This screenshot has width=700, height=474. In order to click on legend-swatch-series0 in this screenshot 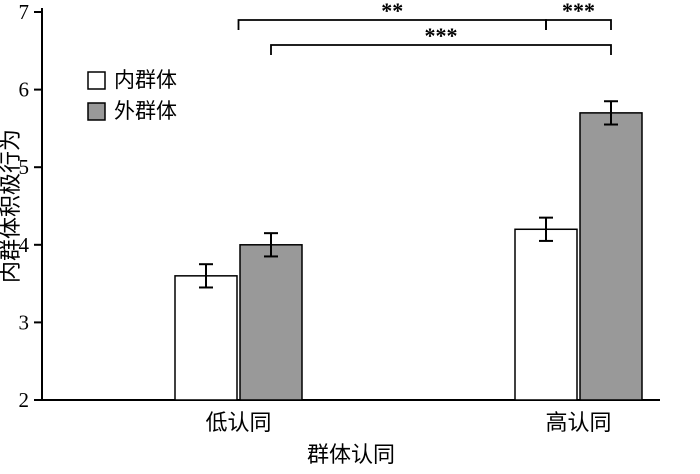, I will do `click(96, 80)`.